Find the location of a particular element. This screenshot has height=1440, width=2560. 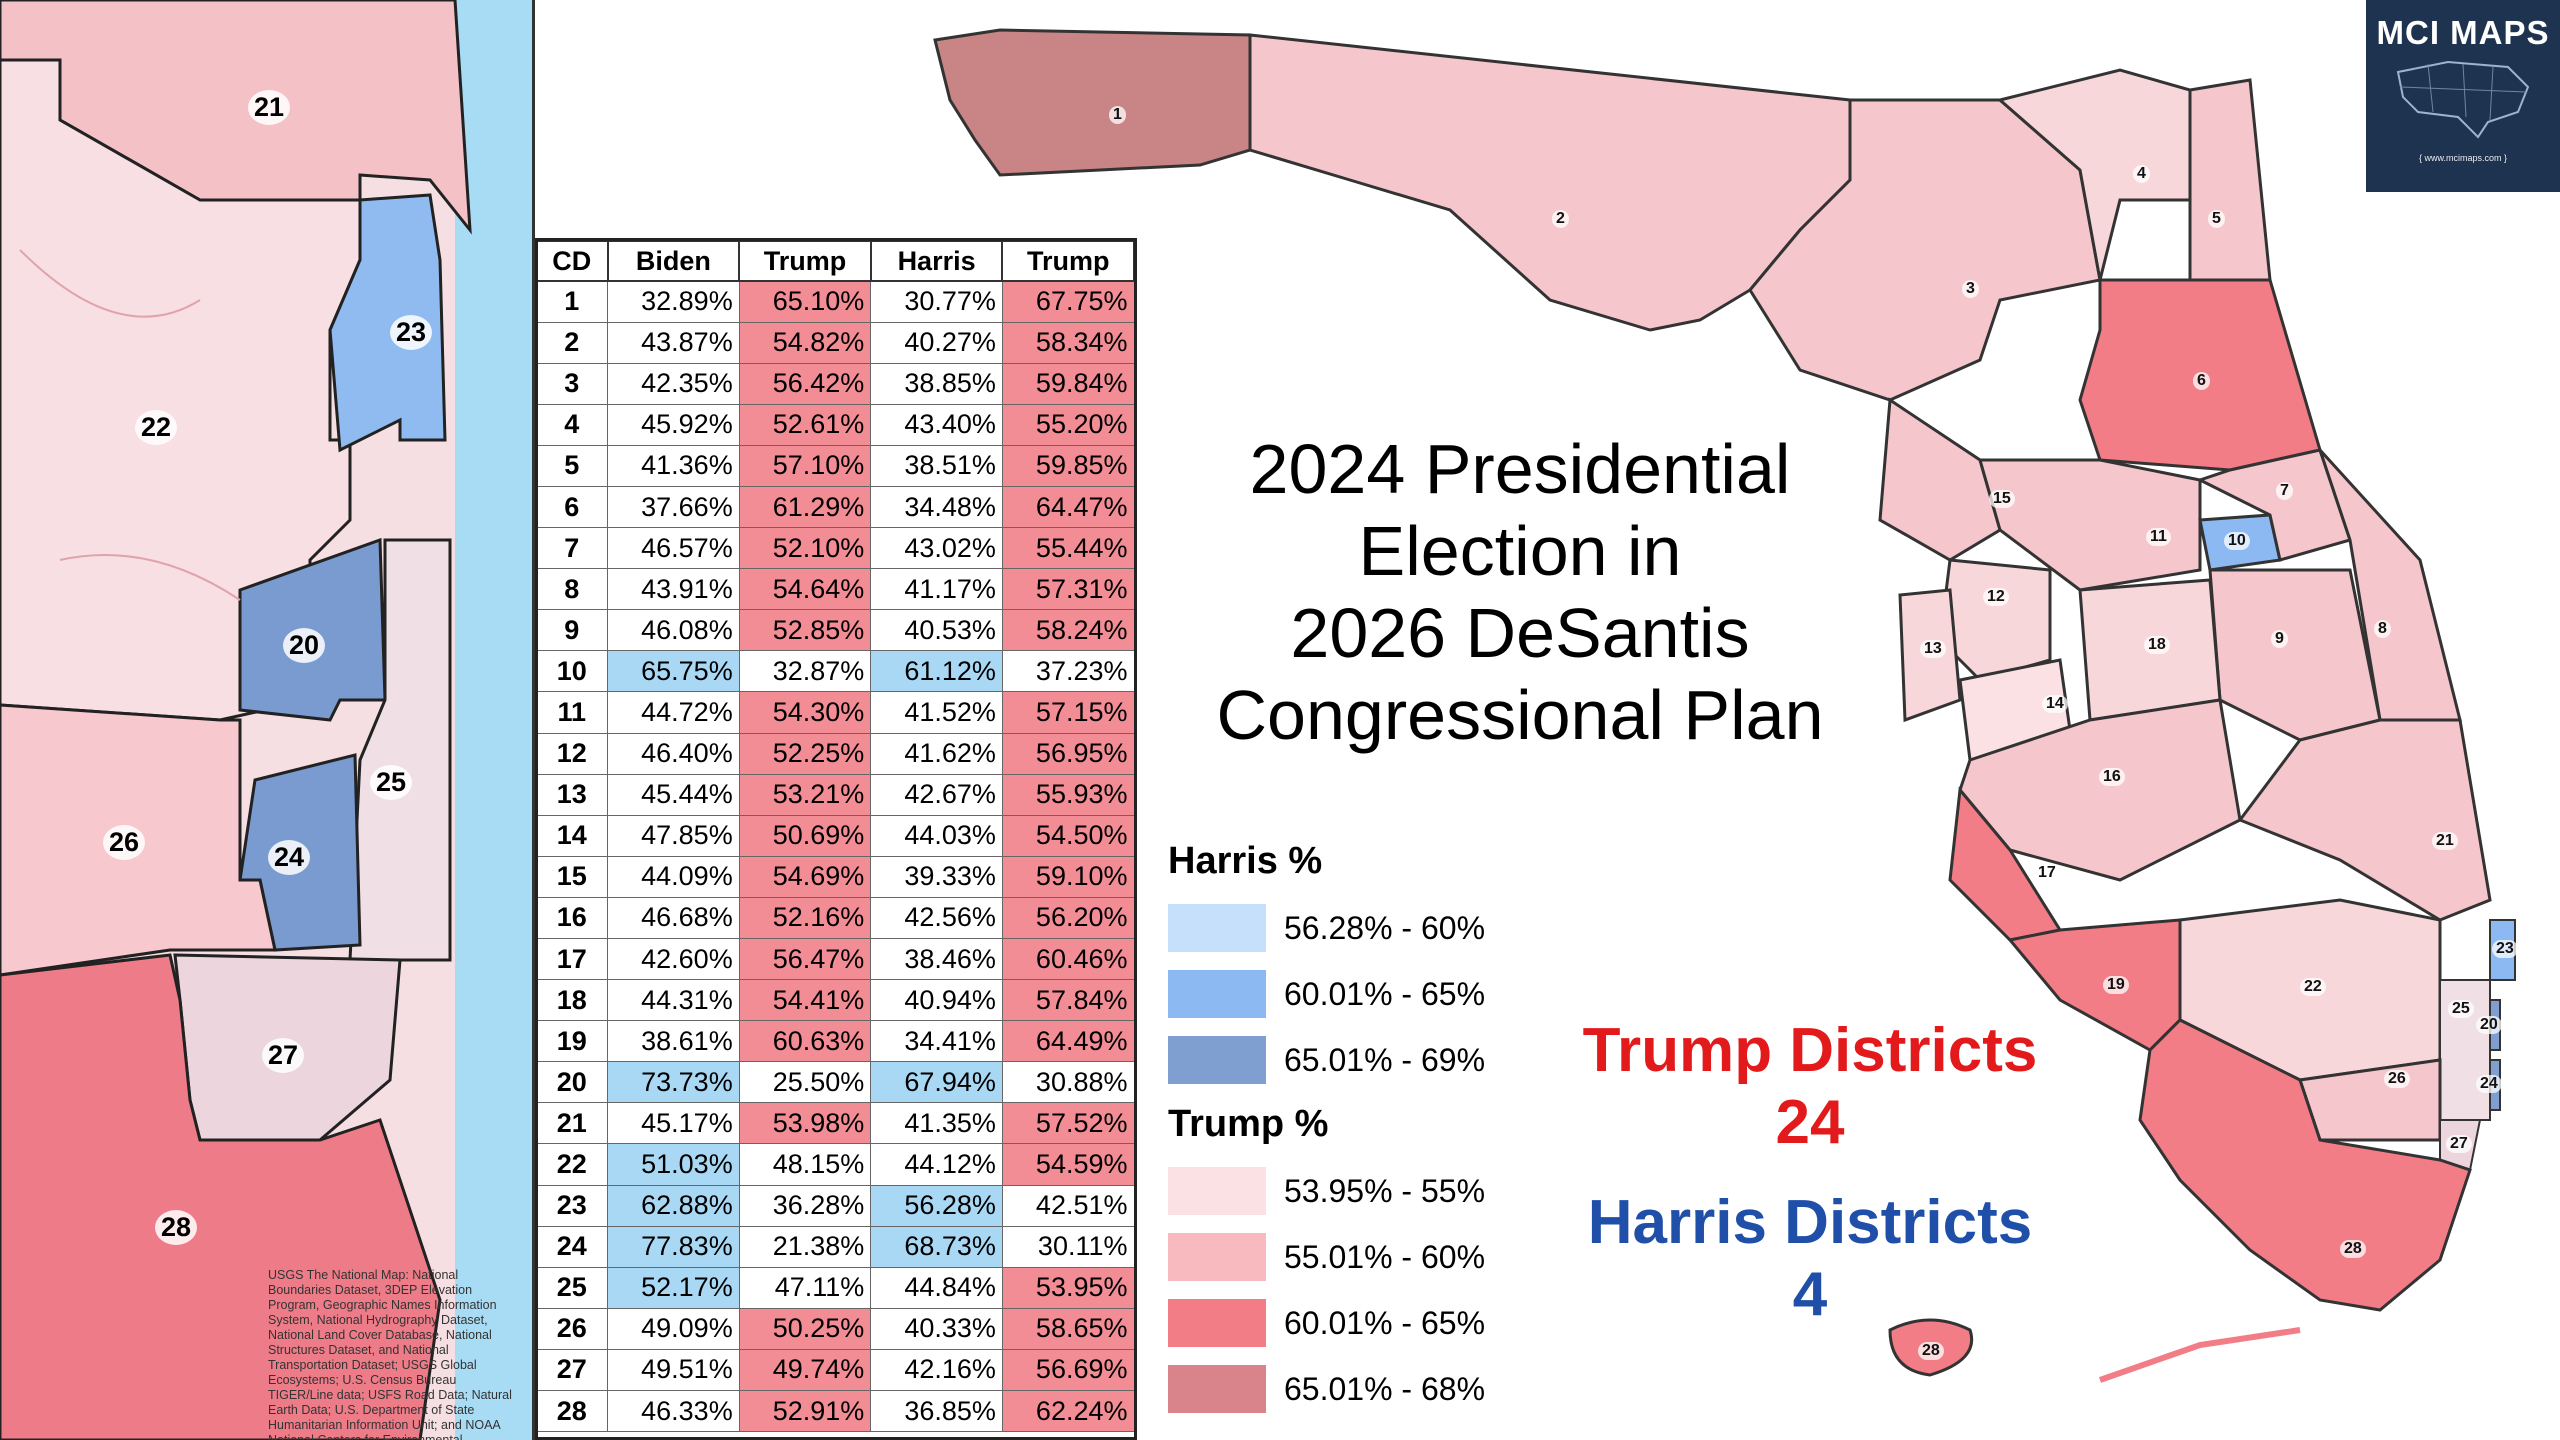

harris-legend-row: 65.01% - 69% is located at coordinates (1358, 1060).